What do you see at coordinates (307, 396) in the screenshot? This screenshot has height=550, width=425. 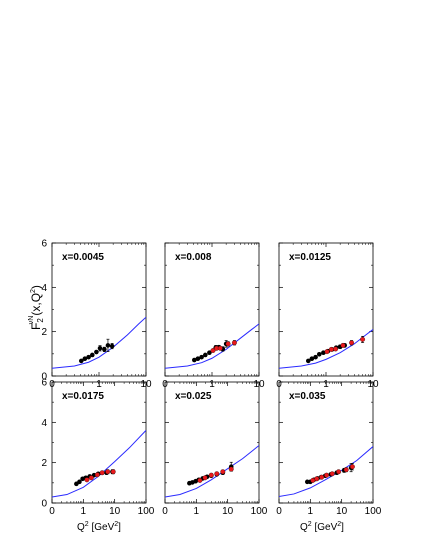 I see `panel-label: x=0.035` at bounding box center [307, 396].